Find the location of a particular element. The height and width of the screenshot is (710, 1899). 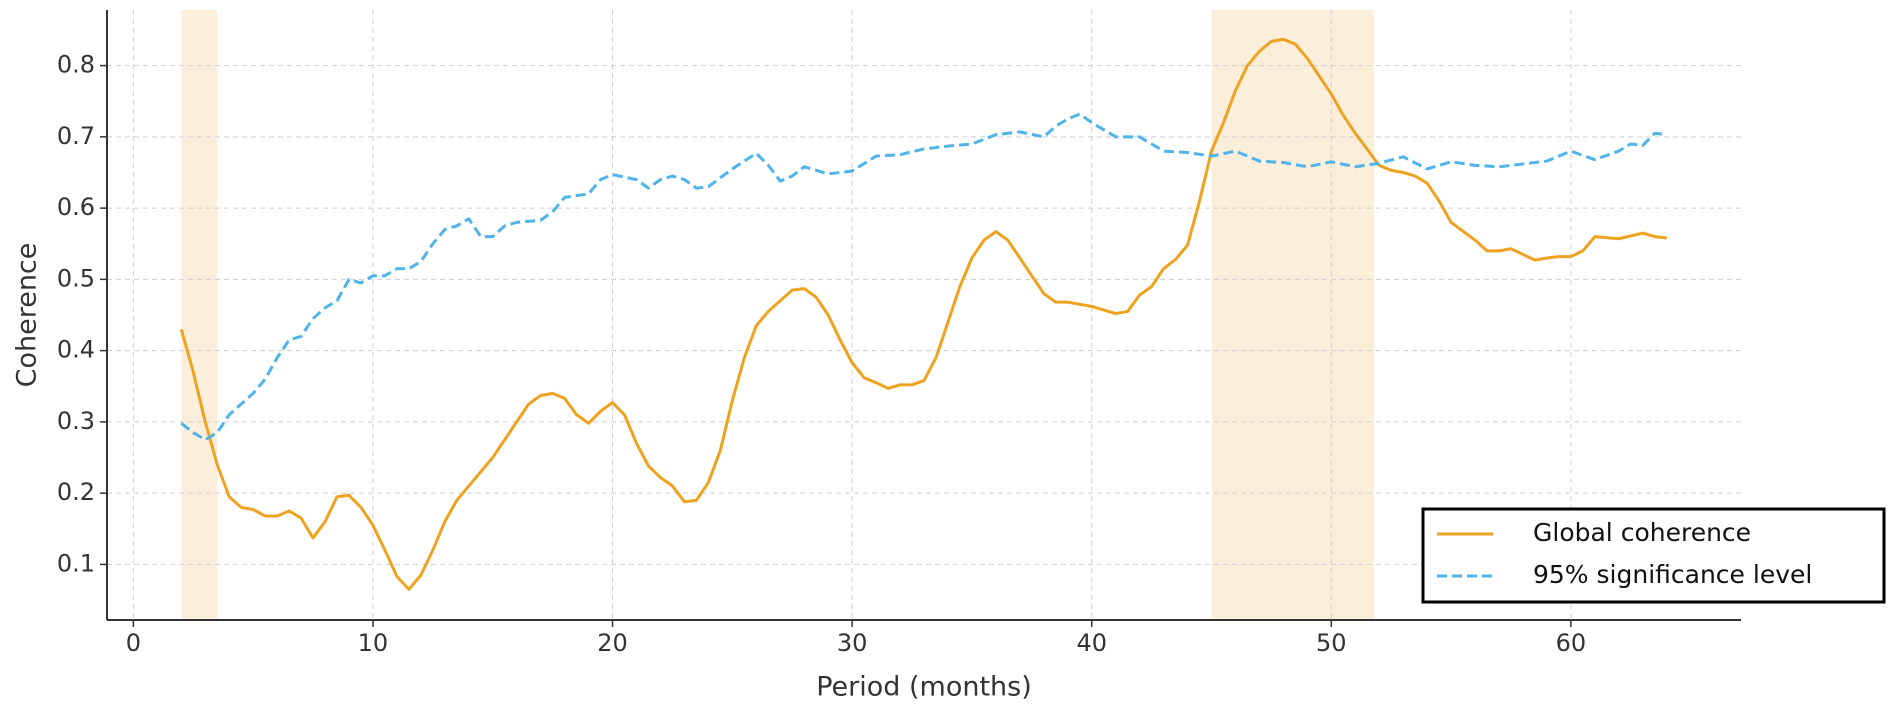

y-tick-label: 0.6 is located at coordinates (76, 207).